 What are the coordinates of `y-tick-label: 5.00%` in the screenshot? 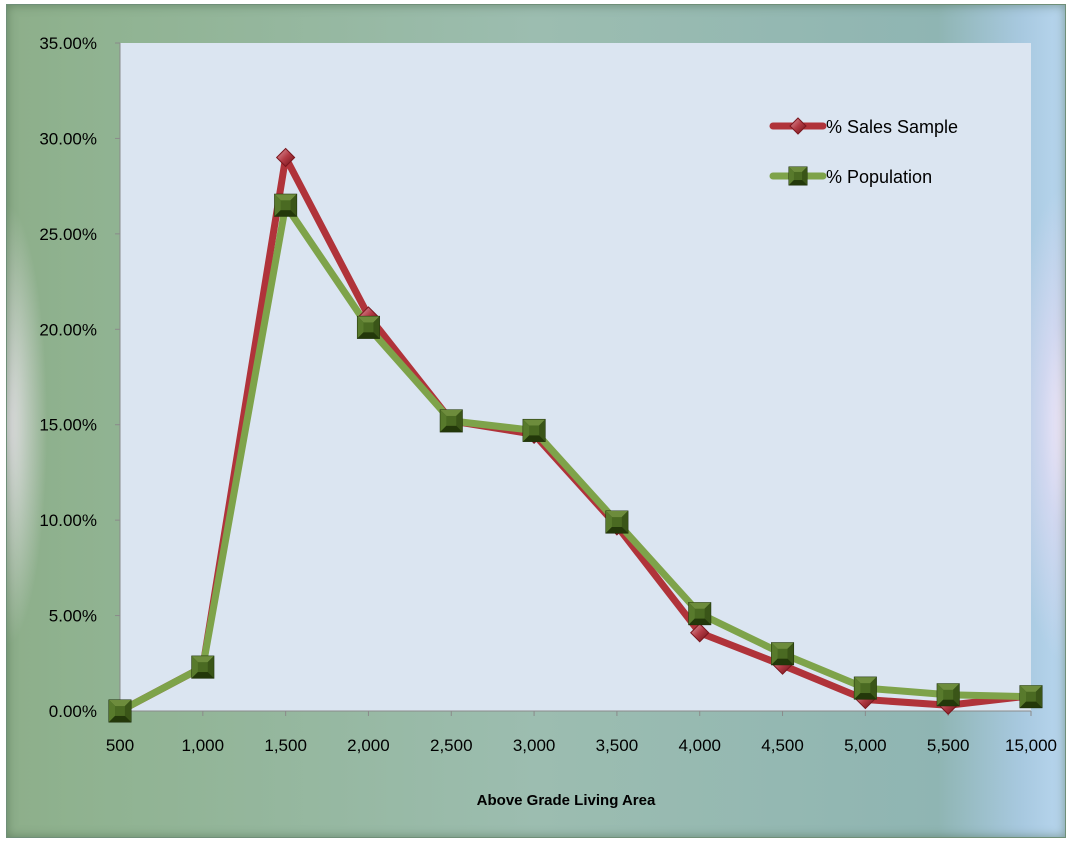 It's located at (73, 616).